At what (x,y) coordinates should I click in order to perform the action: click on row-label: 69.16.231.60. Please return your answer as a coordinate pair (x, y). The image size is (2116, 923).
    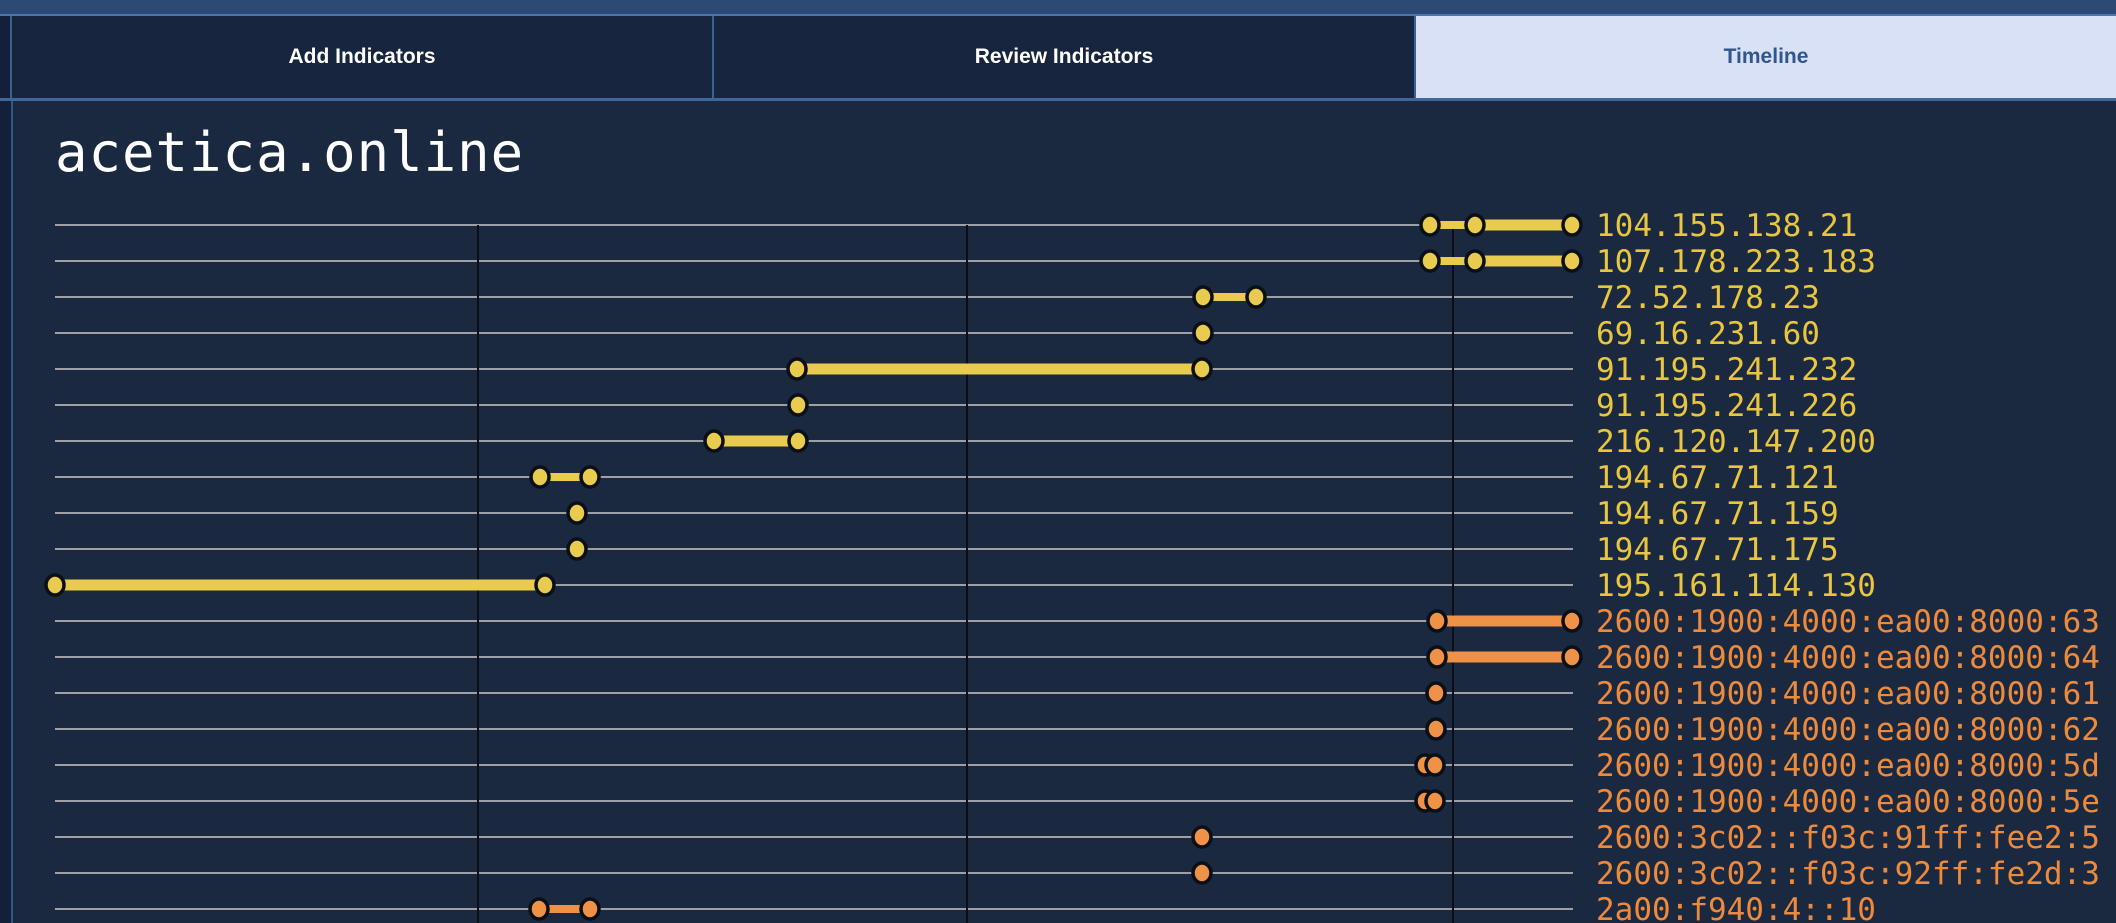
    Looking at the image, I should click on (1708, 334).